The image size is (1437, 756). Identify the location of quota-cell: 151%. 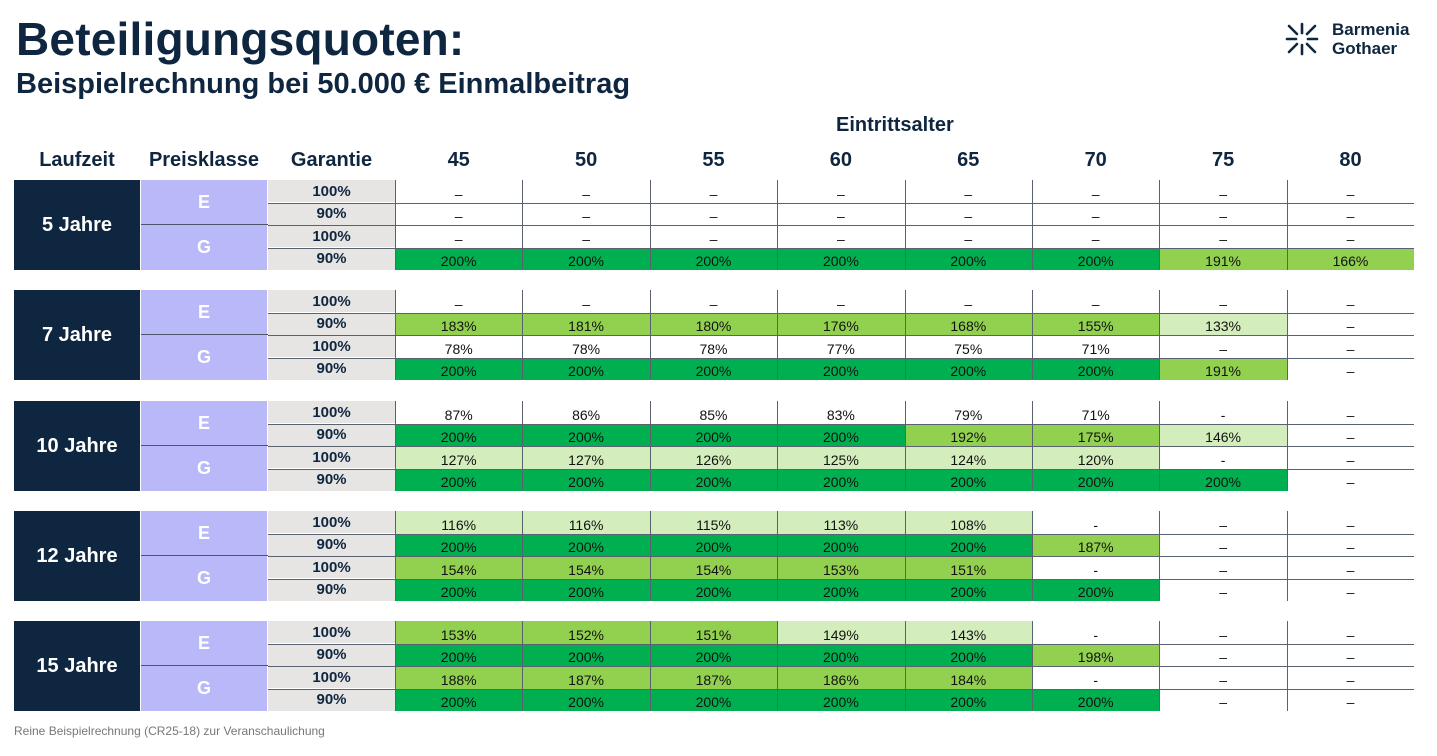
(968, 567).